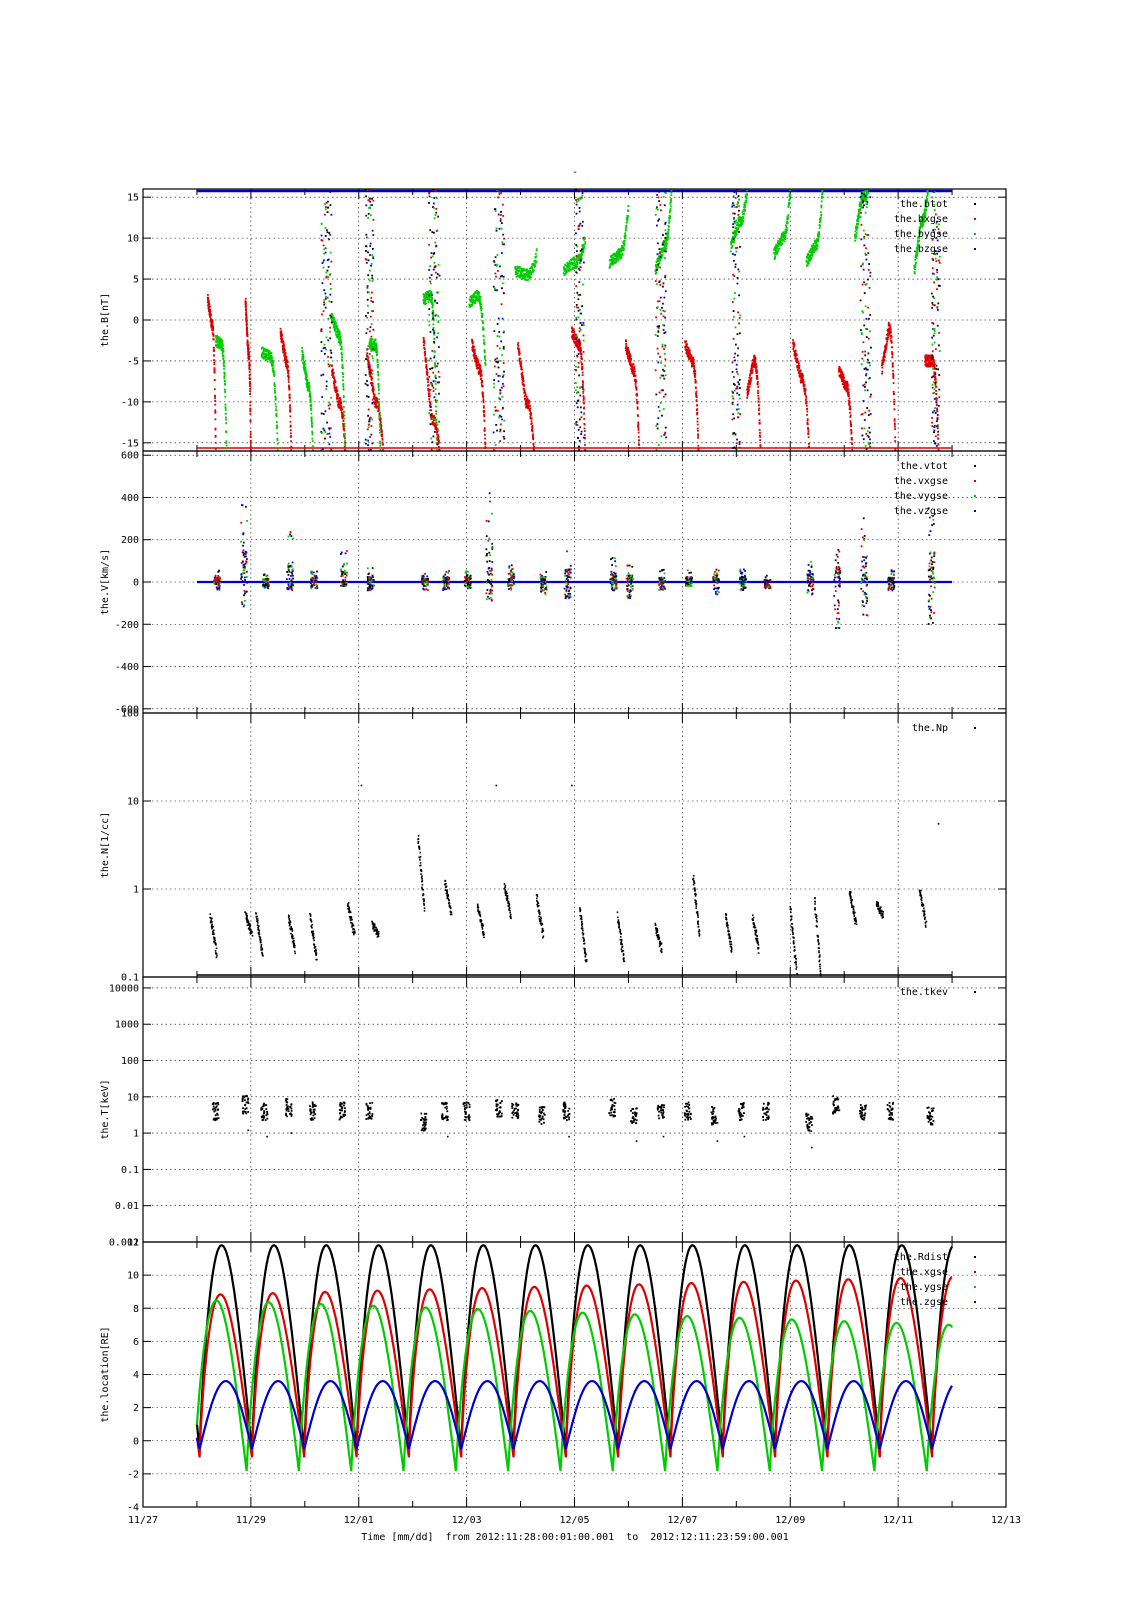 The width and height of the screenshot is (1131, 1600). Describe the element at coordinates (130, 443) in the screenshot. I see `y-tick-label: -15` at that location.